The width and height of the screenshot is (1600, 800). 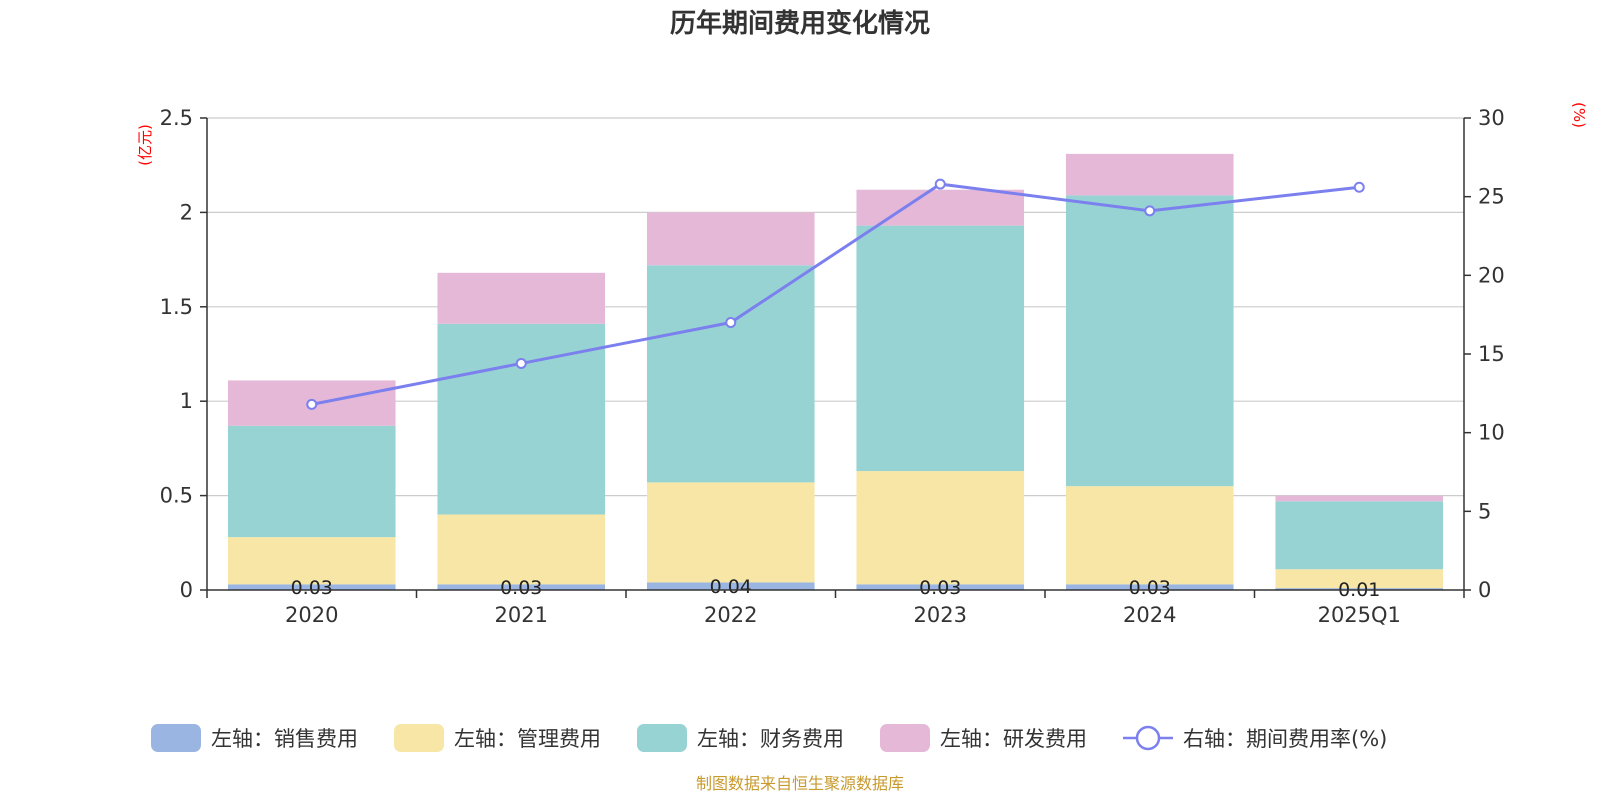 I want to click on chart-title: 历年期间费用变化情况, so click(x=800, y=23).